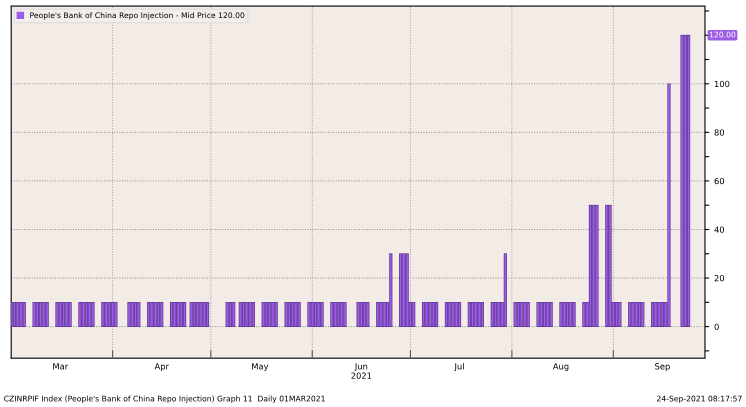 The height and width of the screenshot is (407, 746). Describe the element at coordinates (459, 367) in the screenshot. I see `x-tick-label: Jul` at that location.